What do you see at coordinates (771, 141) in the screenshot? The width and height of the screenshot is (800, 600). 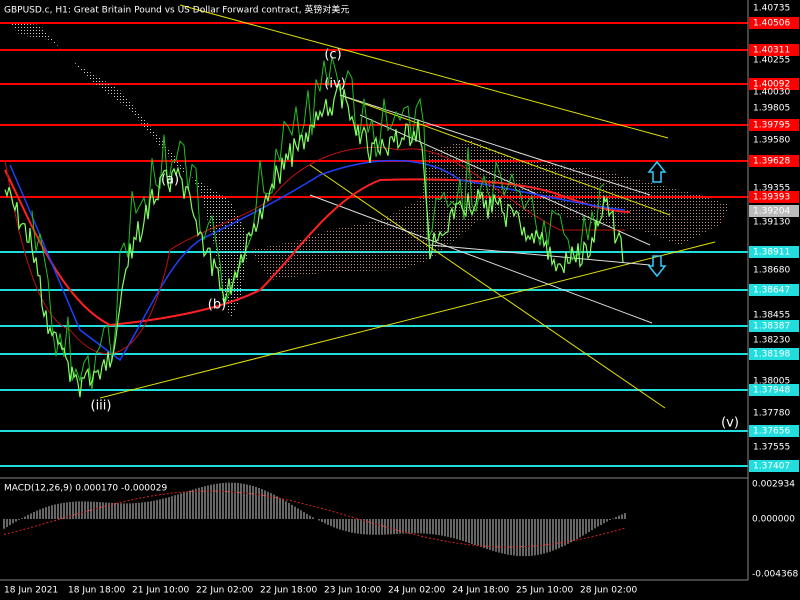 I see `price-label: 1.39580` at bounding box center [771, 141].